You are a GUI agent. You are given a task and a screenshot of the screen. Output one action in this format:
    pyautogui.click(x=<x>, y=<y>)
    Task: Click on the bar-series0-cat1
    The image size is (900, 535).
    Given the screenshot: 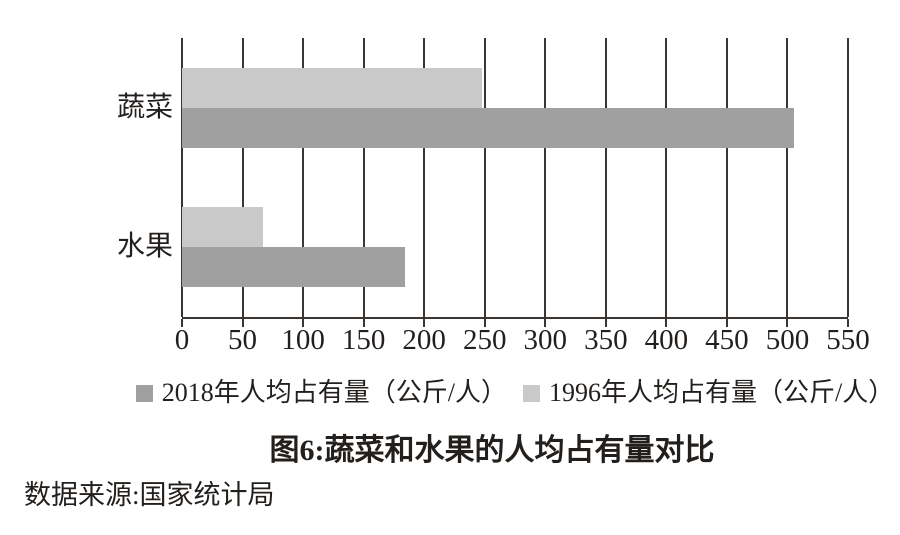 What is the action you would take?
    pyautogui.click(x=293, y=267)
    